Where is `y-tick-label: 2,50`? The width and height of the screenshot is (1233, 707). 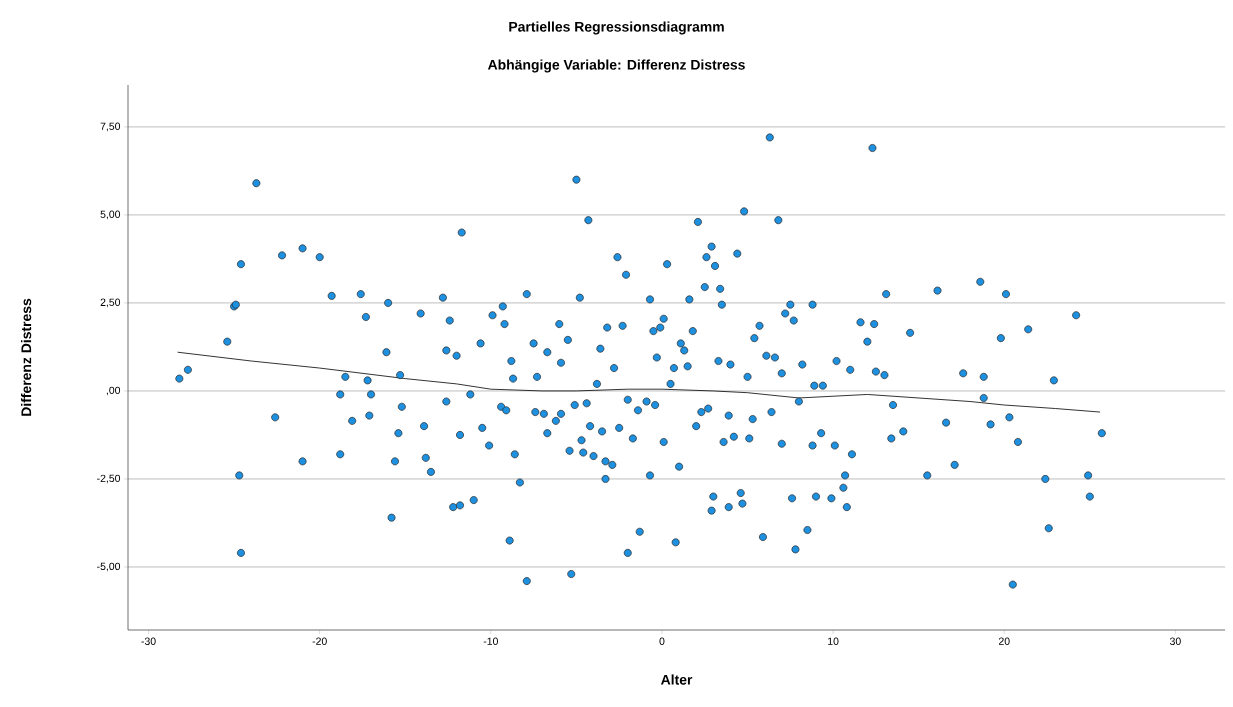
y-tick-label: 2,50 is located at coordinates (110, 303).